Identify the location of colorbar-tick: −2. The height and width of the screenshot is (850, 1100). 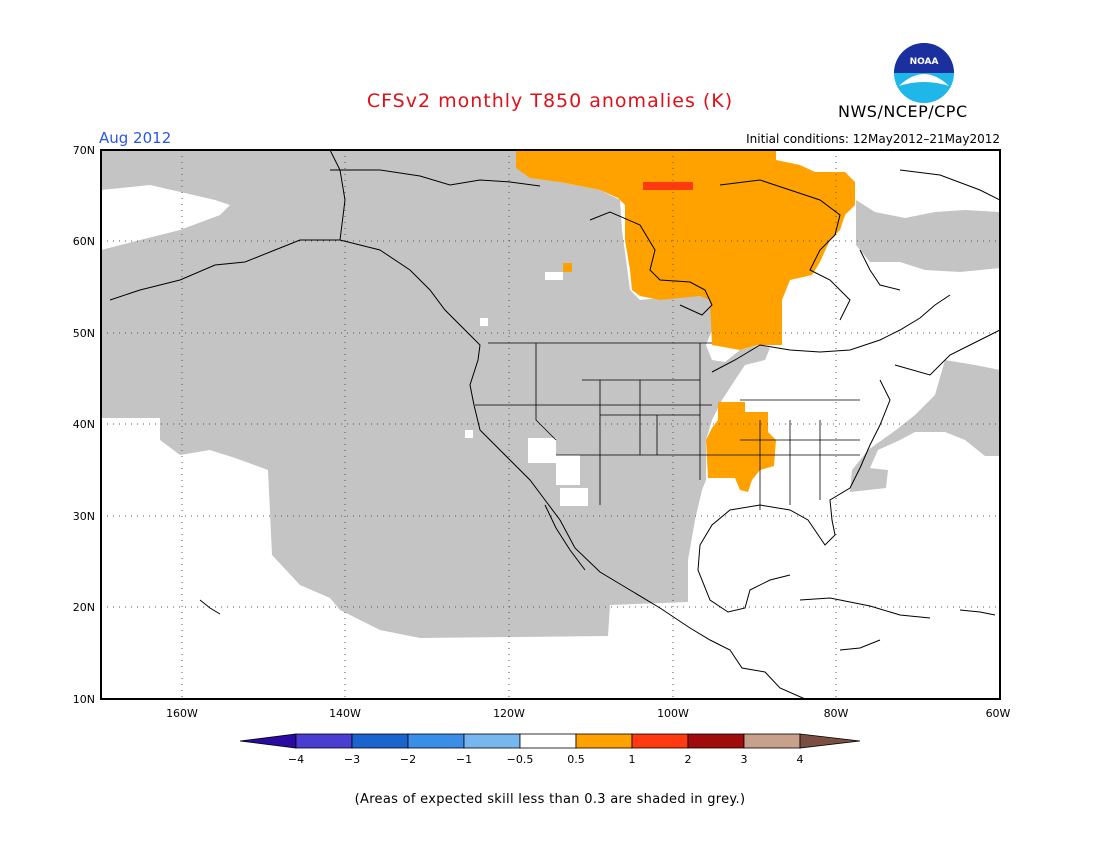
(408, 759).